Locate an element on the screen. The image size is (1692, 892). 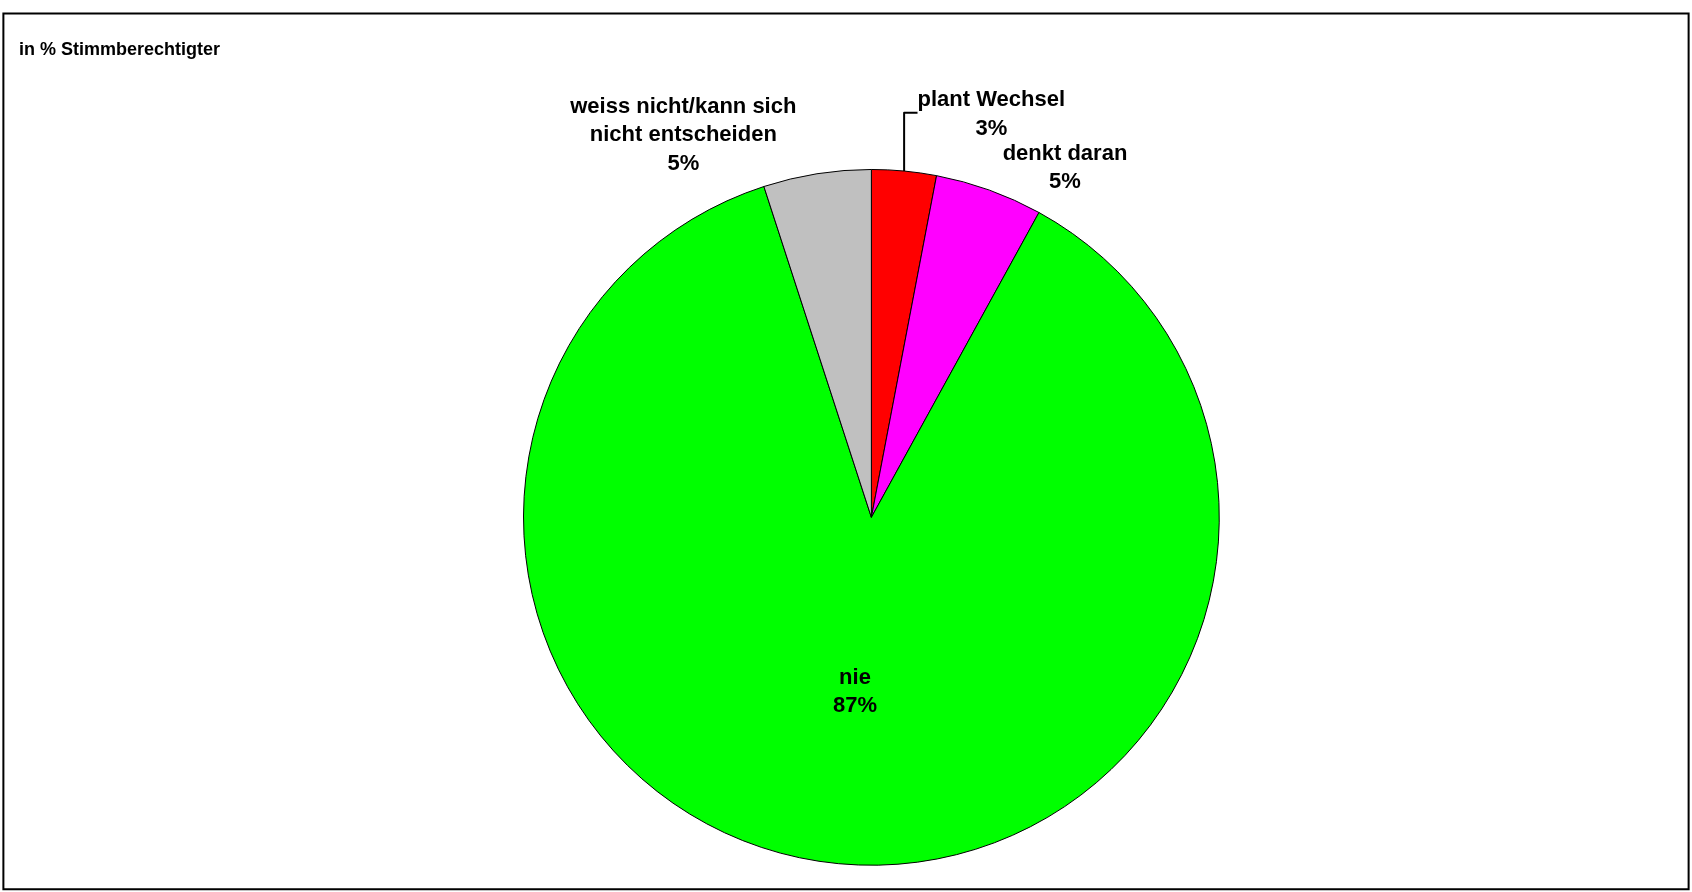
data-label: 3% is located at coordinates (991, 127).